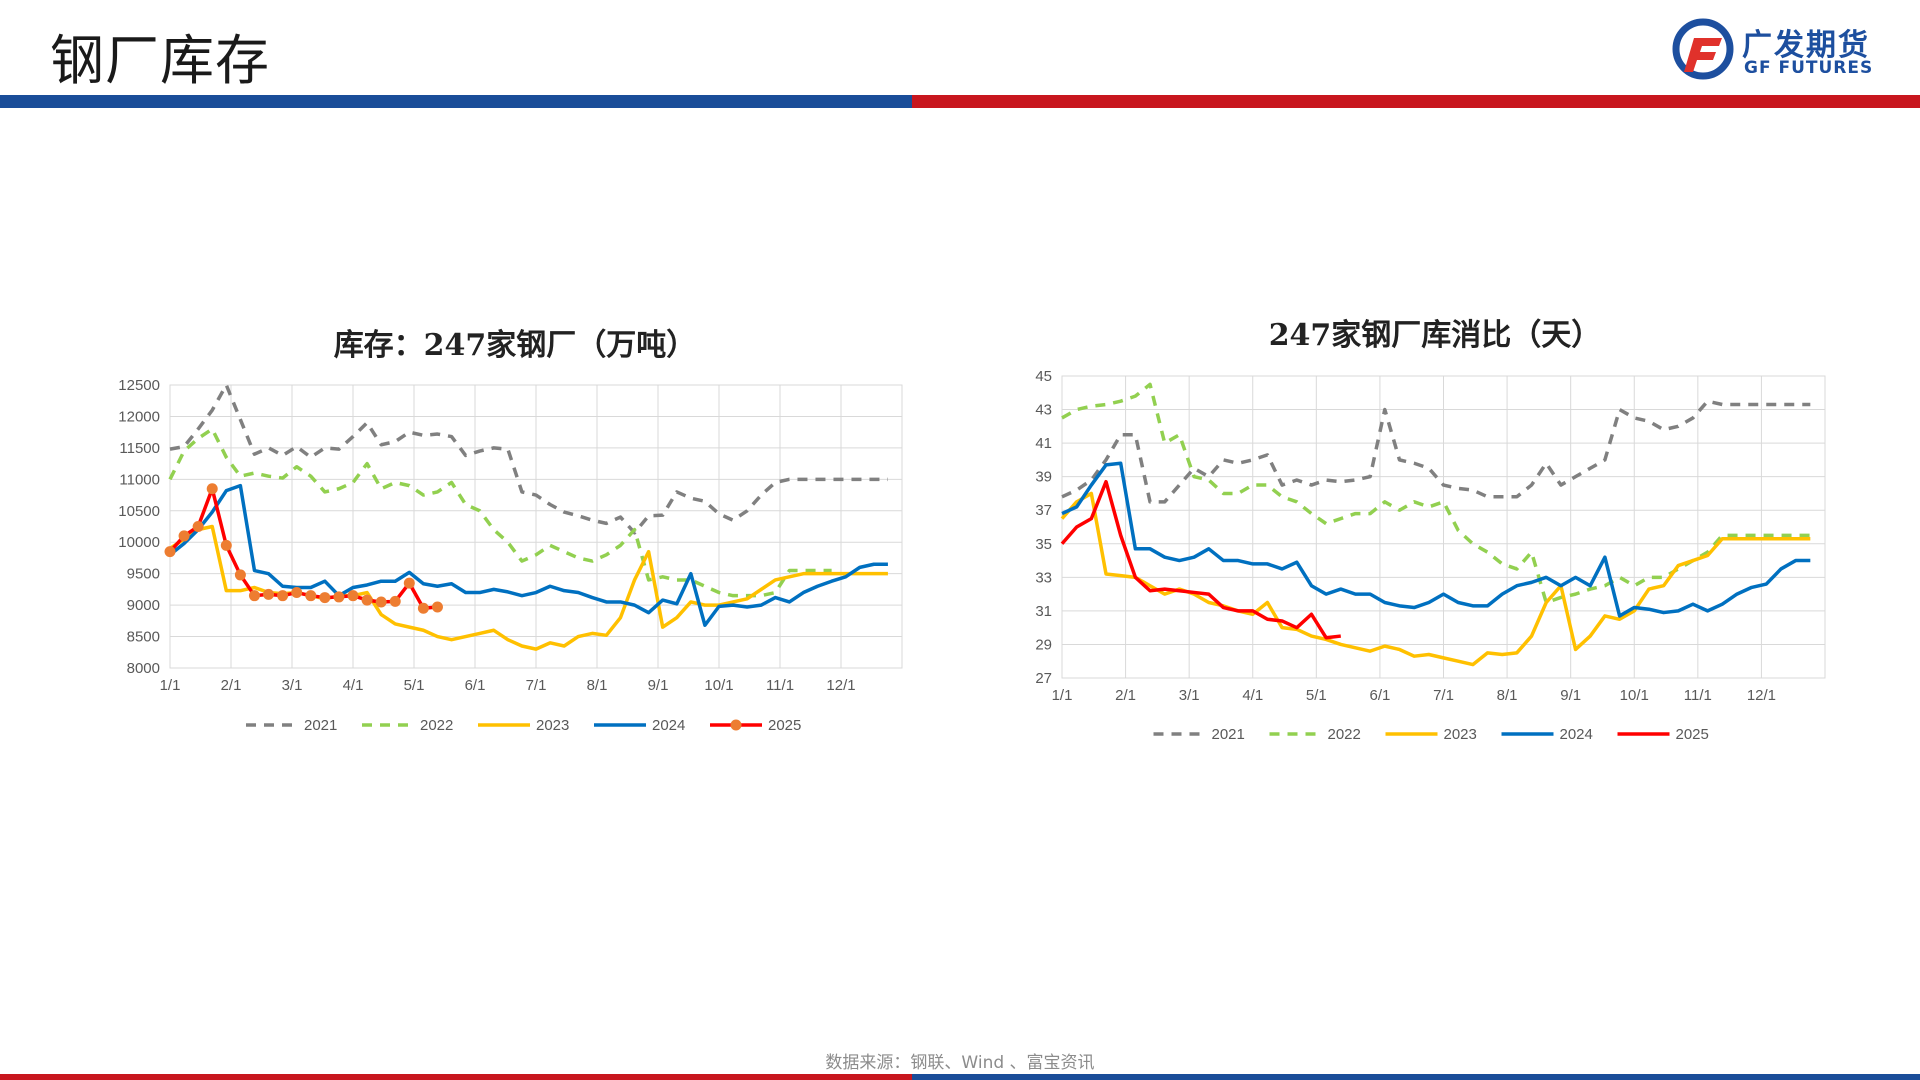 The width and height of the screenshot is (1920, 1080). Describe the element at coordinates (1043, 678) in the screenshot. I see `y-tick-label: 27` at that location.